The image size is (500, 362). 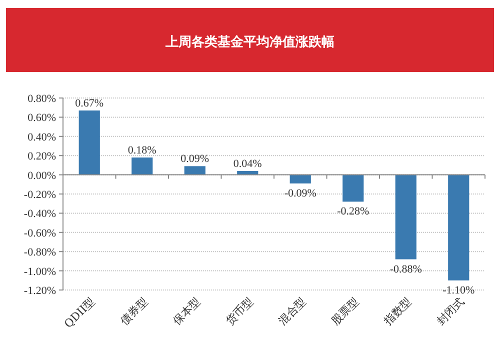 What do you see at coordinates (249, 42) in the screenshot?
I see `chart-title: 上周各类基金平均净值涨跌幅` at bounding box center [249, 42].